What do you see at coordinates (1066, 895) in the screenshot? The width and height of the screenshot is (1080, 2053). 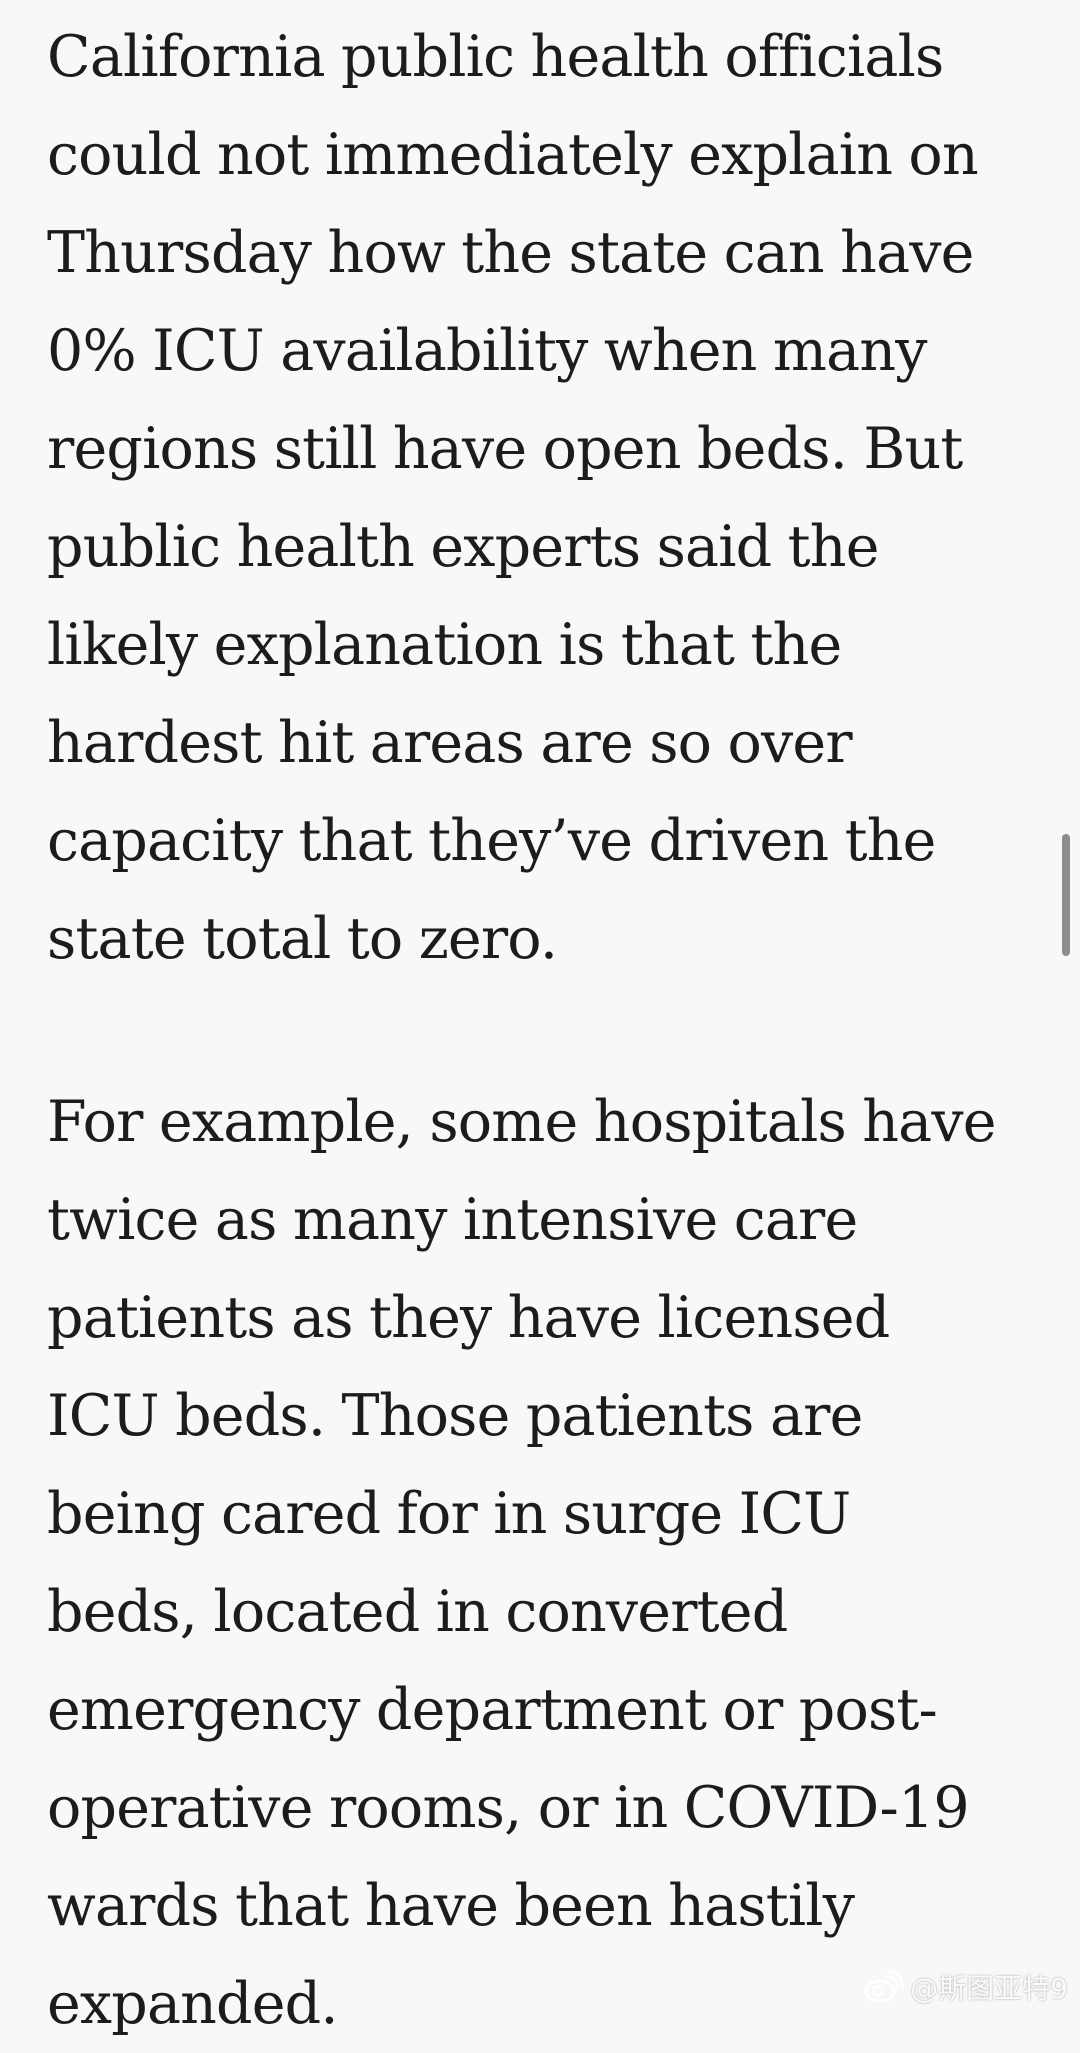 I see `vertical-scrollbar` at bounding box center [1066, 895].